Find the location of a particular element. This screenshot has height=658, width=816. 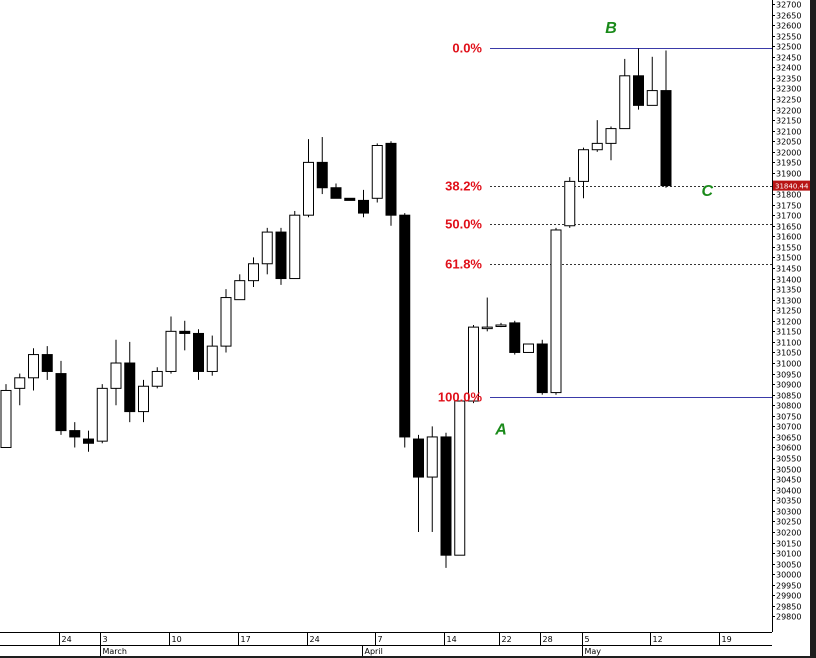

price-tick-label: 31150 is located at coordinates (788, 332).